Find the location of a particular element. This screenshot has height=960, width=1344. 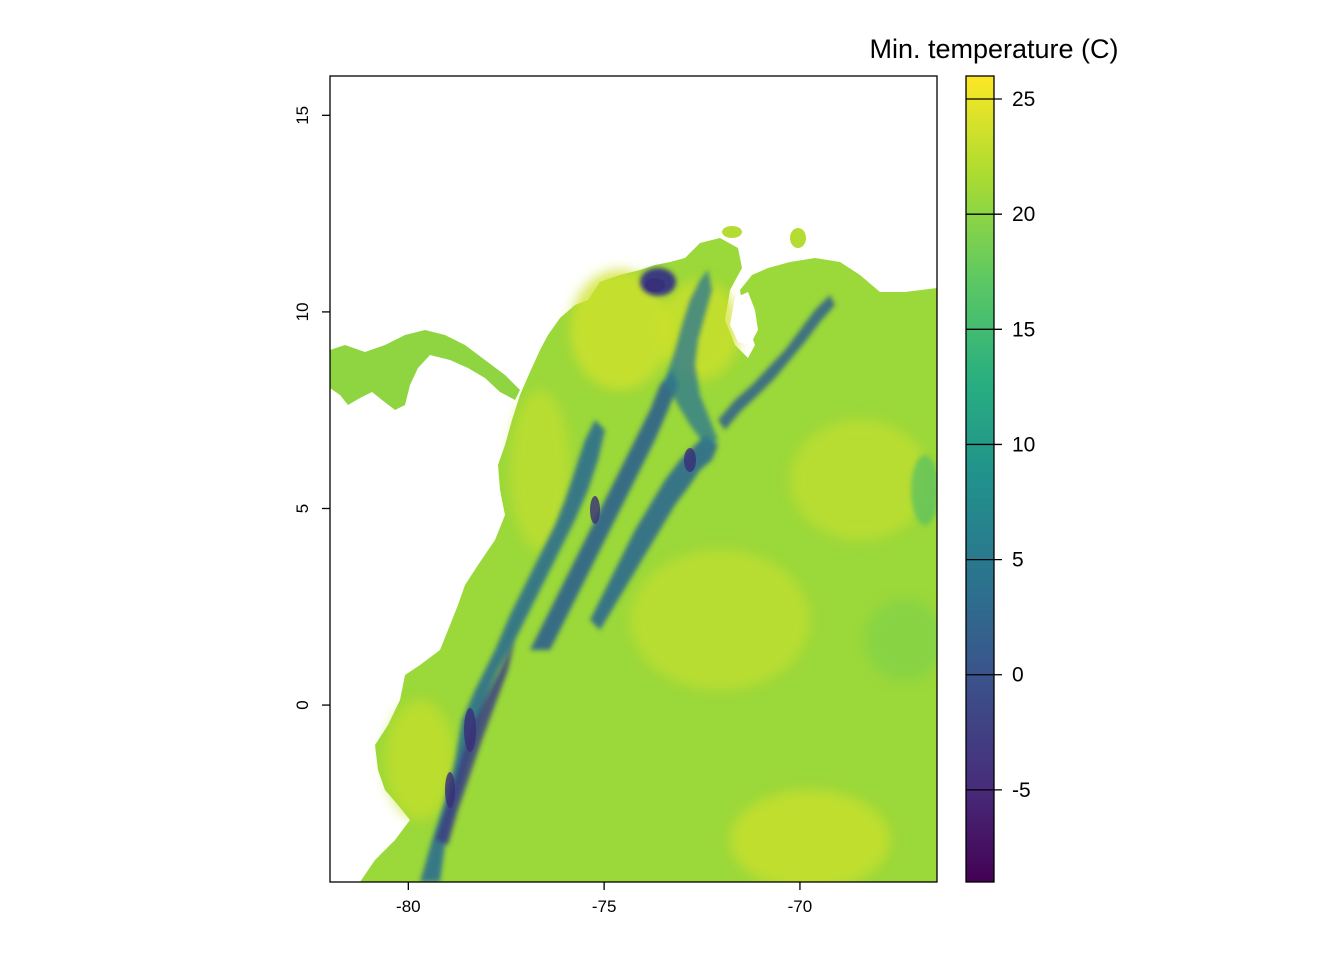

x-axis: -80 -75 -70 is located at coordinates (604, 899).